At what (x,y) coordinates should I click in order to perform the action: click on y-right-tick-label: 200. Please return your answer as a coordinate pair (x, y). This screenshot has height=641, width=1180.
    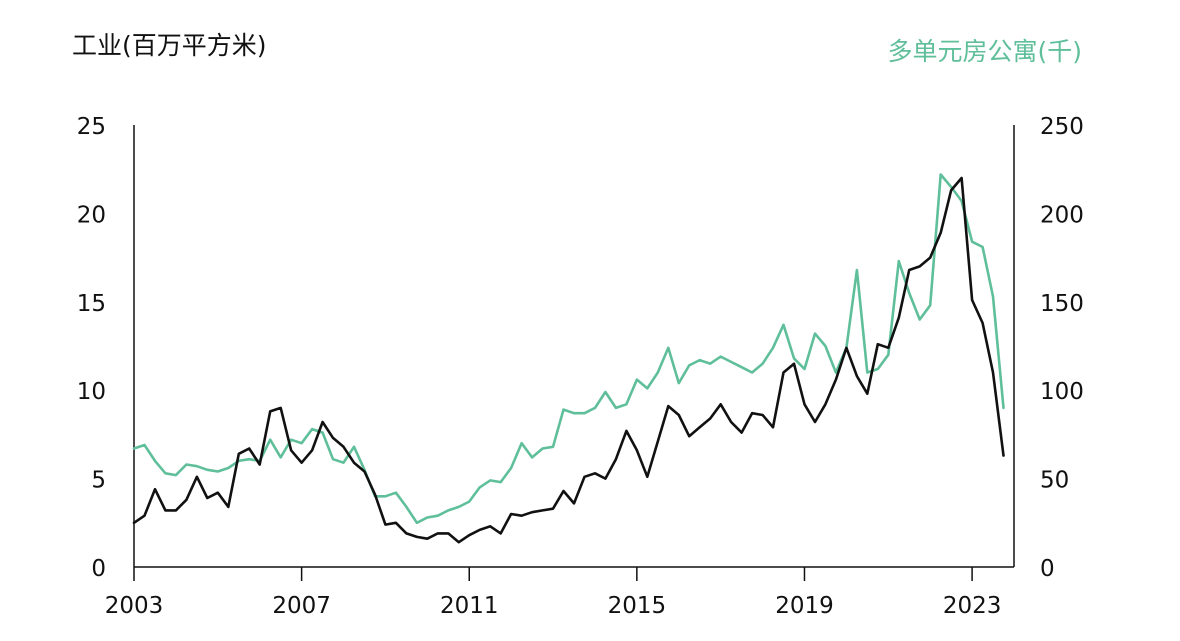
    Looking at the image, I should click on (1062, 215).